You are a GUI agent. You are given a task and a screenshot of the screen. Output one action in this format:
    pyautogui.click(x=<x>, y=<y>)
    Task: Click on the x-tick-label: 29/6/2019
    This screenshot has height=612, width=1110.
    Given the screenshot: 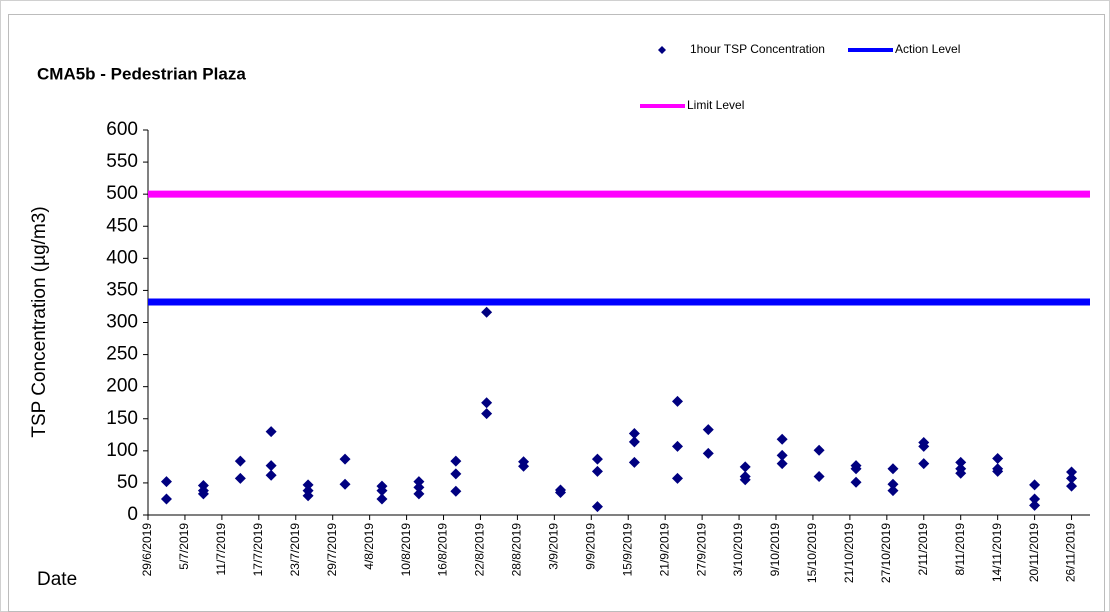 What is the action you would take?
    pyautogui.click(x=147, y=550)
    